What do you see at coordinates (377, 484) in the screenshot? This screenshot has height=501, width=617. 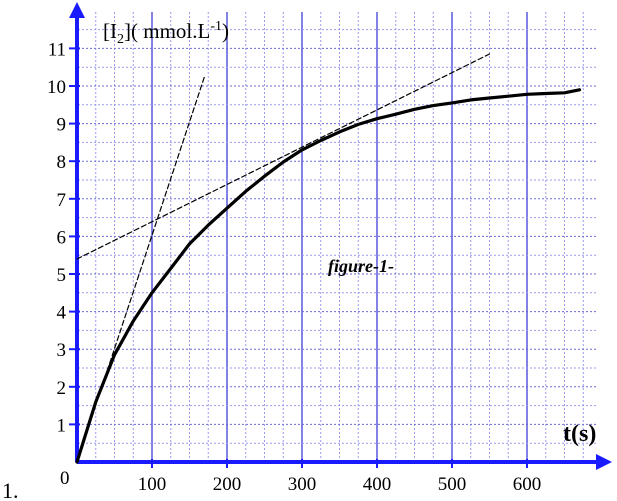 I see `x-tick-label: 400` at bounding box center [377, 484].